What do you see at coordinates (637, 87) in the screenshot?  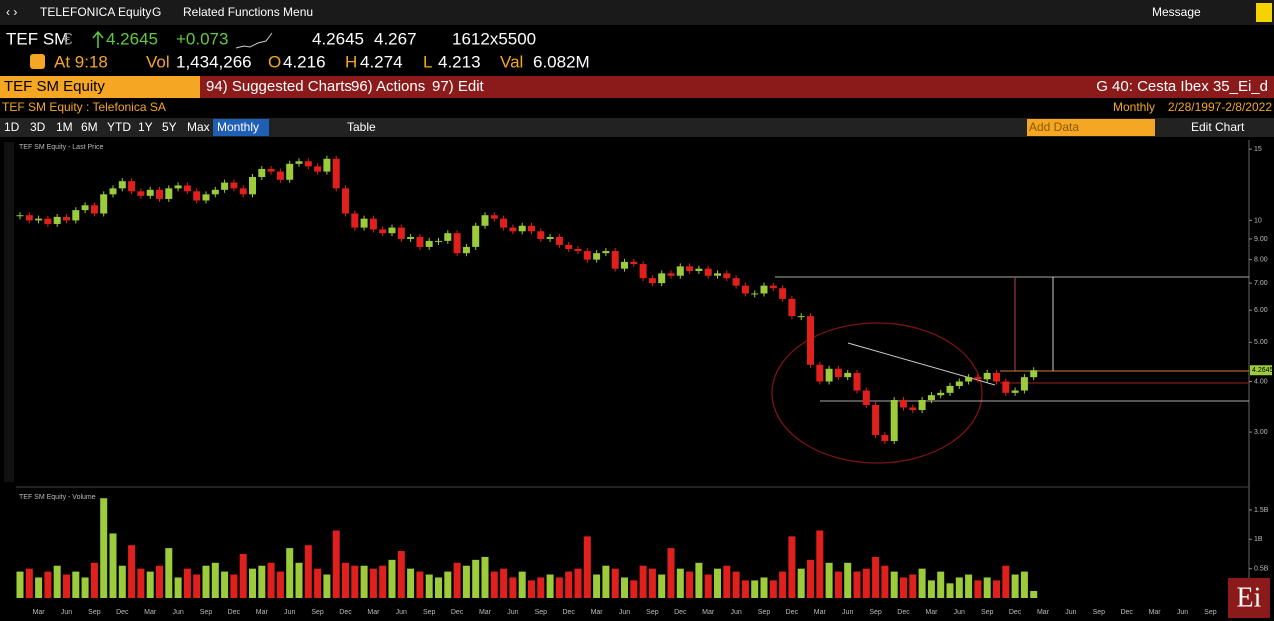 I see `menu-bar` at bounding box center [637, 87].